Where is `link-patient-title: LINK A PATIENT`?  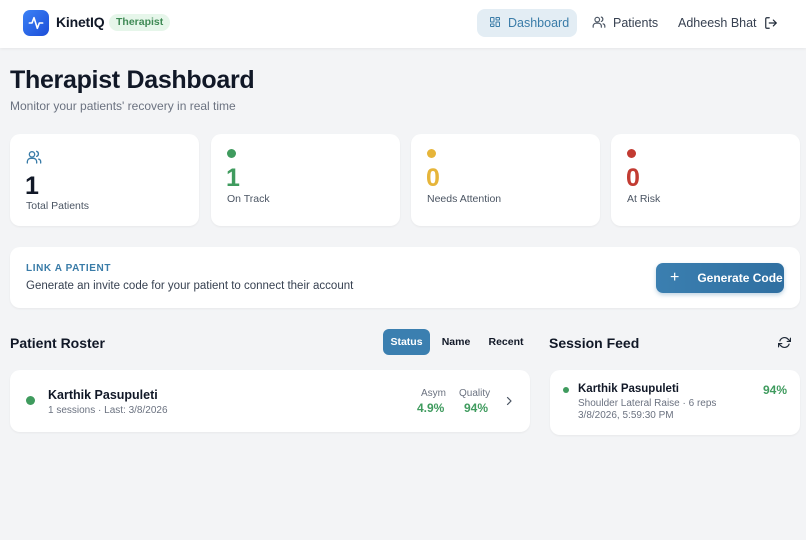 link-patient-title: LINK A PATIENT is located at coordinates (69, 268).